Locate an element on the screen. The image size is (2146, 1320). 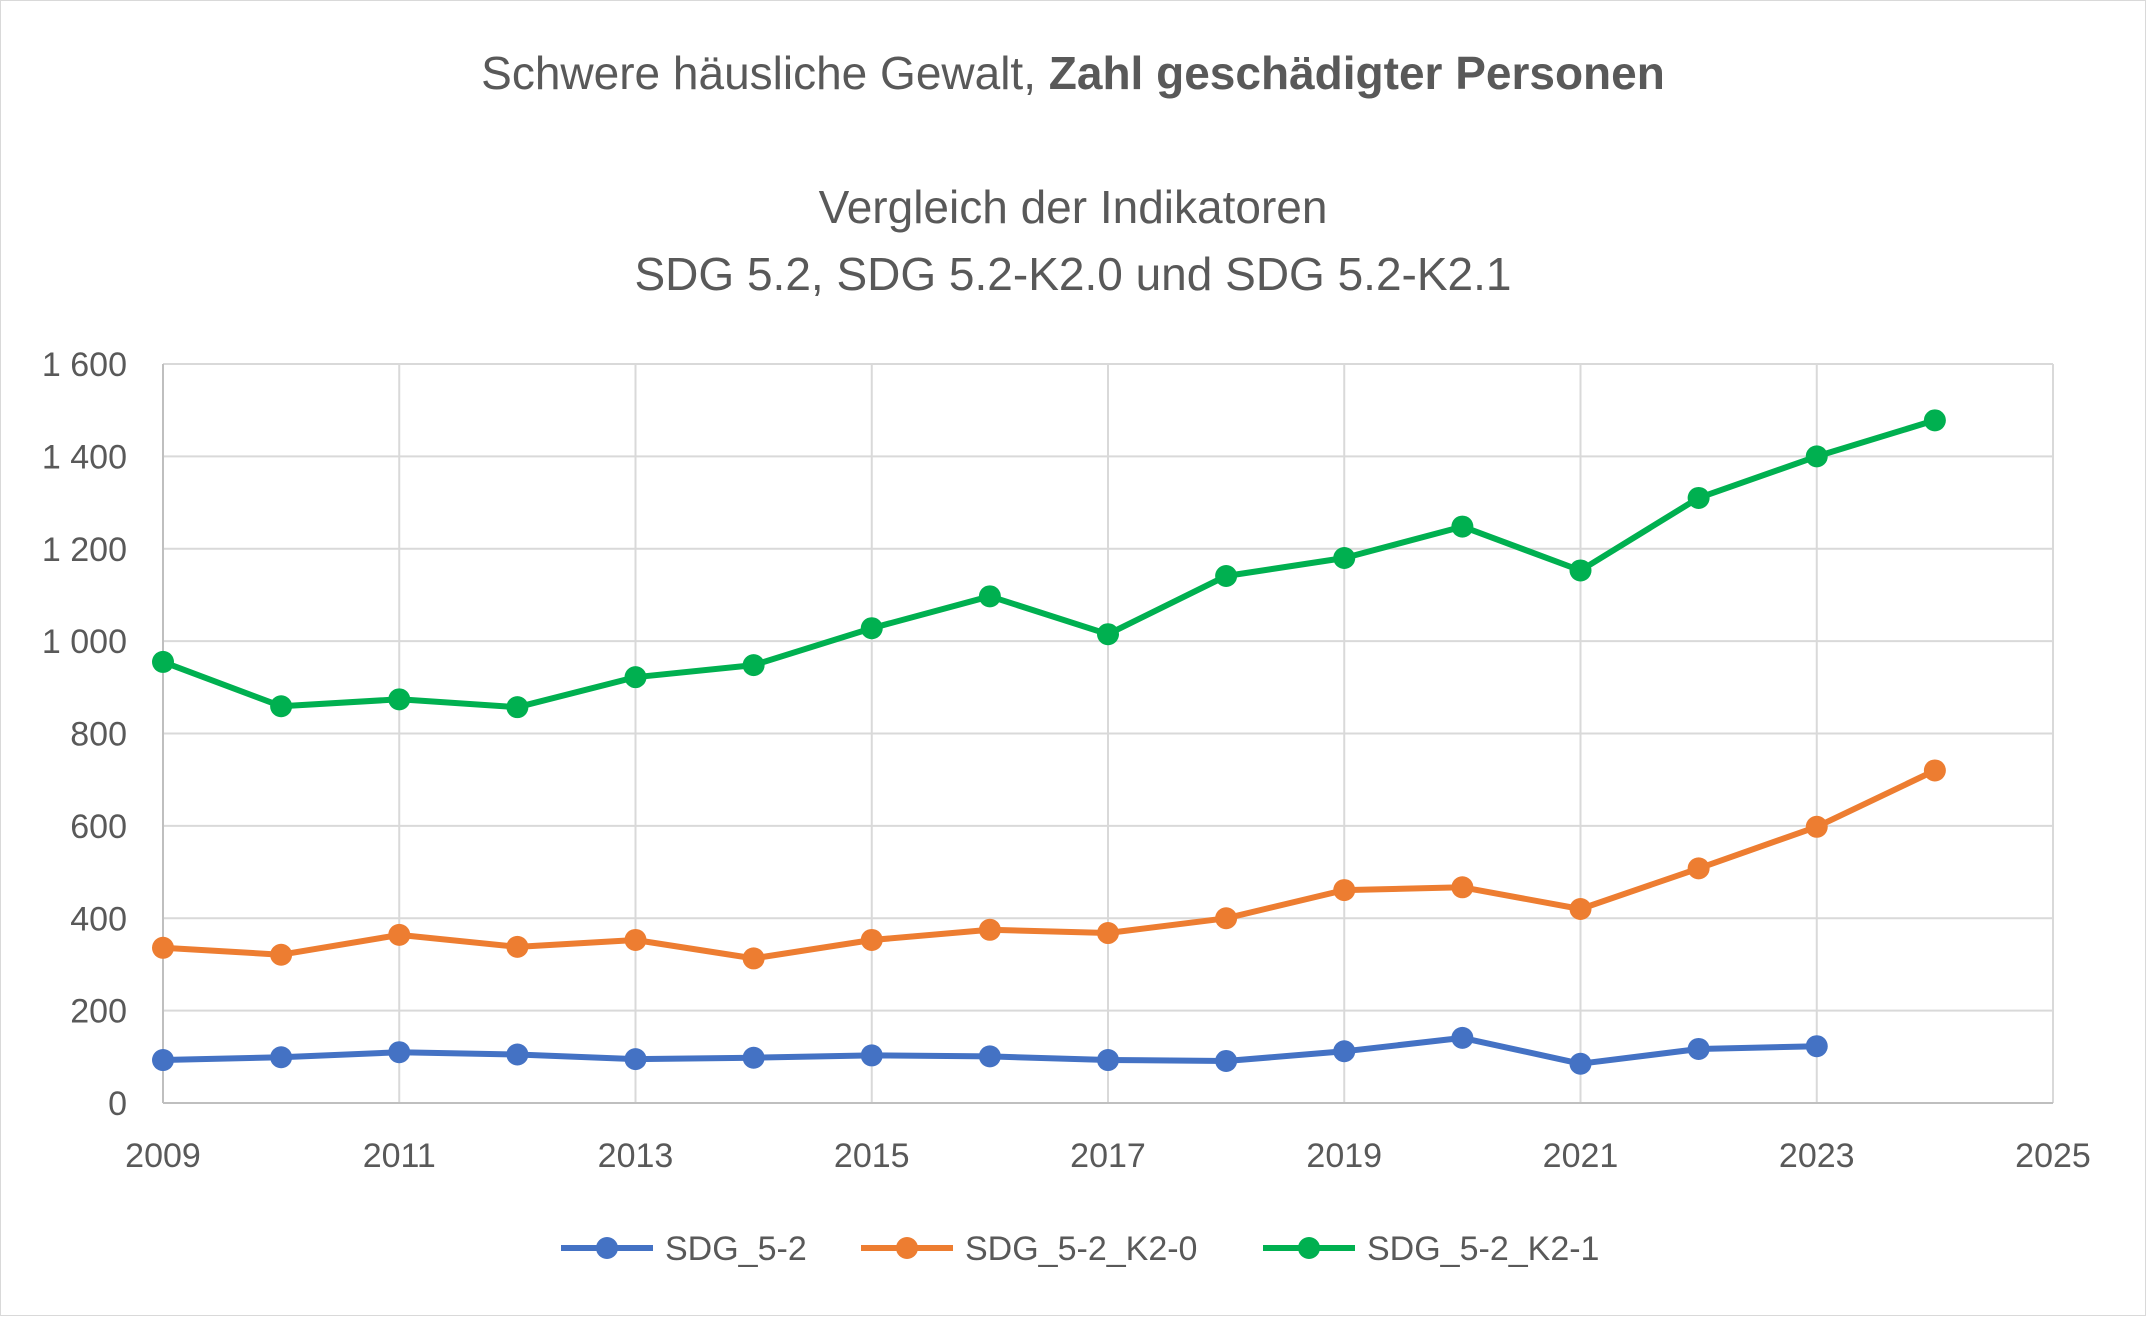
chart-subtitle-line-2: SDG 5.2, SDG 5.2-K2.0 und SDG 5.2-K2.1 is located at coordinates (1073, 274).